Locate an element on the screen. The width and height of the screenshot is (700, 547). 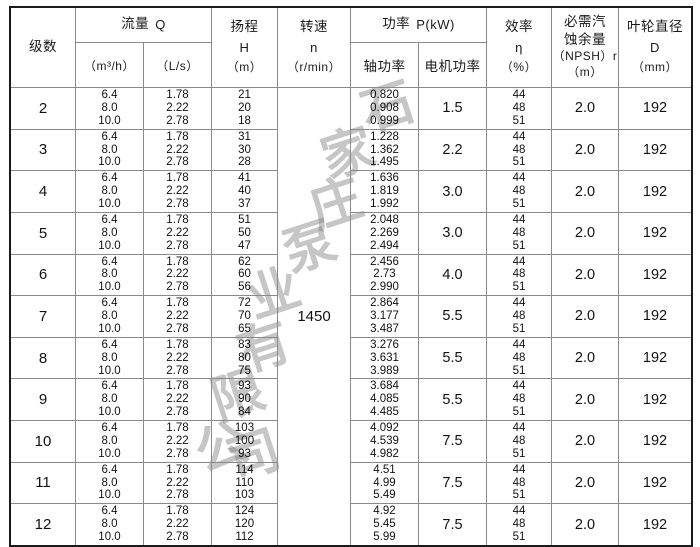
header-npsh-stack: 必需汽 蚀余量 （NPSH）r （m） is located at coordinates (585, 47).